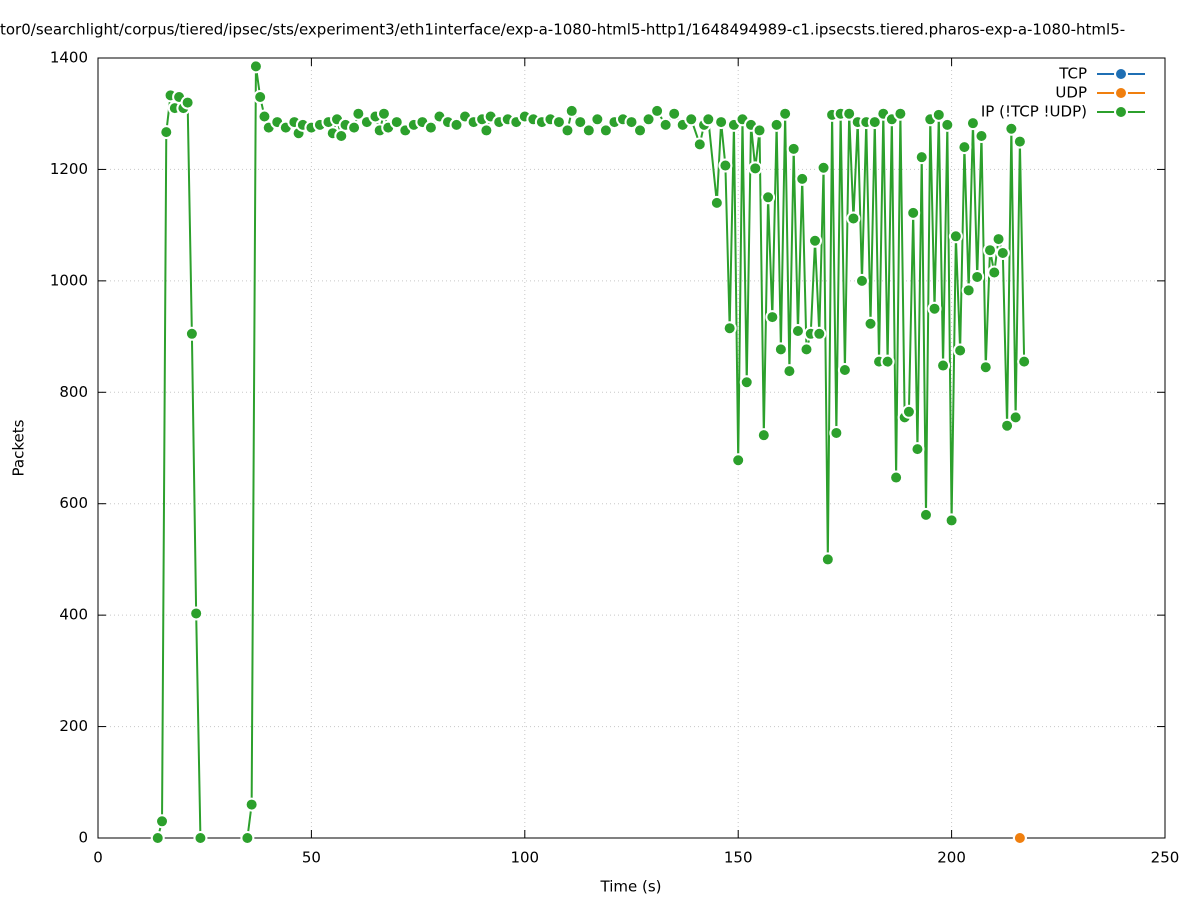 The image size is (1197, 900). What do you see at coordinates (951, 858) in the screenshot?
I see `x-tick-label: 200` at bounding box center [951, 858].